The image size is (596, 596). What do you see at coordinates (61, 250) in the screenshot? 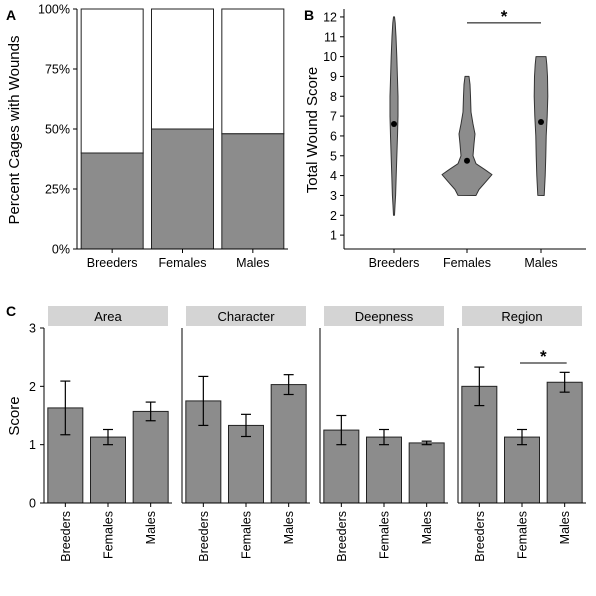
I see `y-tick-label: 0%` at bounding box center [61, 250].